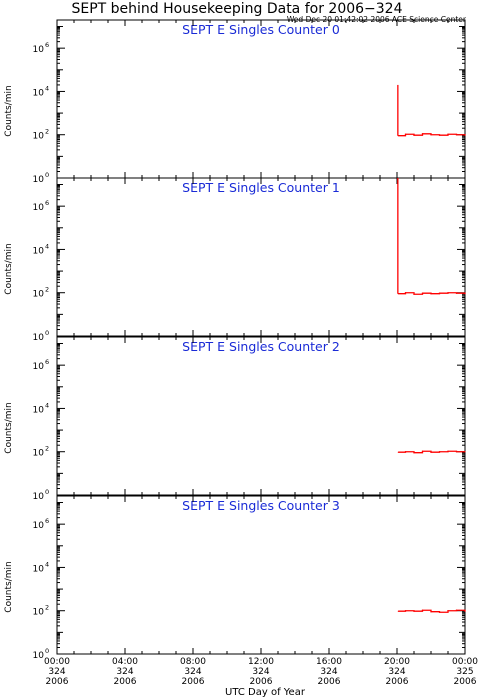 The width and height of the screenshot is (478, 699). Describe the element at coordinates (193, 662) in the screenshot. I see `x-tick-label: 08:00` at that location.